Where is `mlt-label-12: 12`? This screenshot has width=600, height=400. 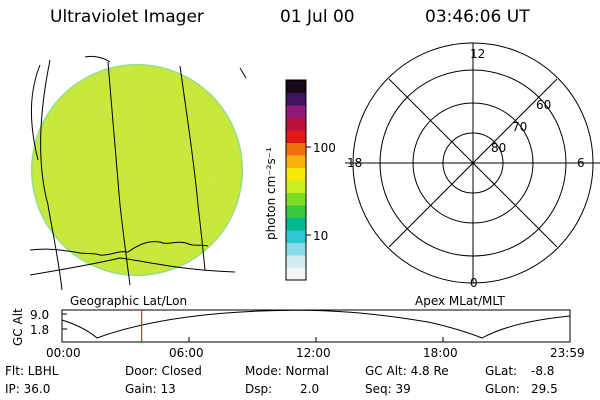 mlt-label-12: 12 is located at coordinates (478, 54).